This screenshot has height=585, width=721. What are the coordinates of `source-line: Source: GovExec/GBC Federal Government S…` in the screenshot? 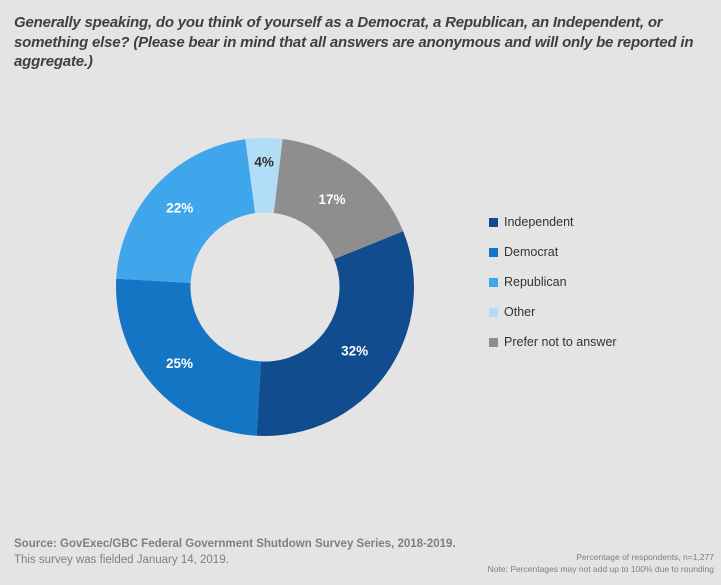 It's located at (235, 544).